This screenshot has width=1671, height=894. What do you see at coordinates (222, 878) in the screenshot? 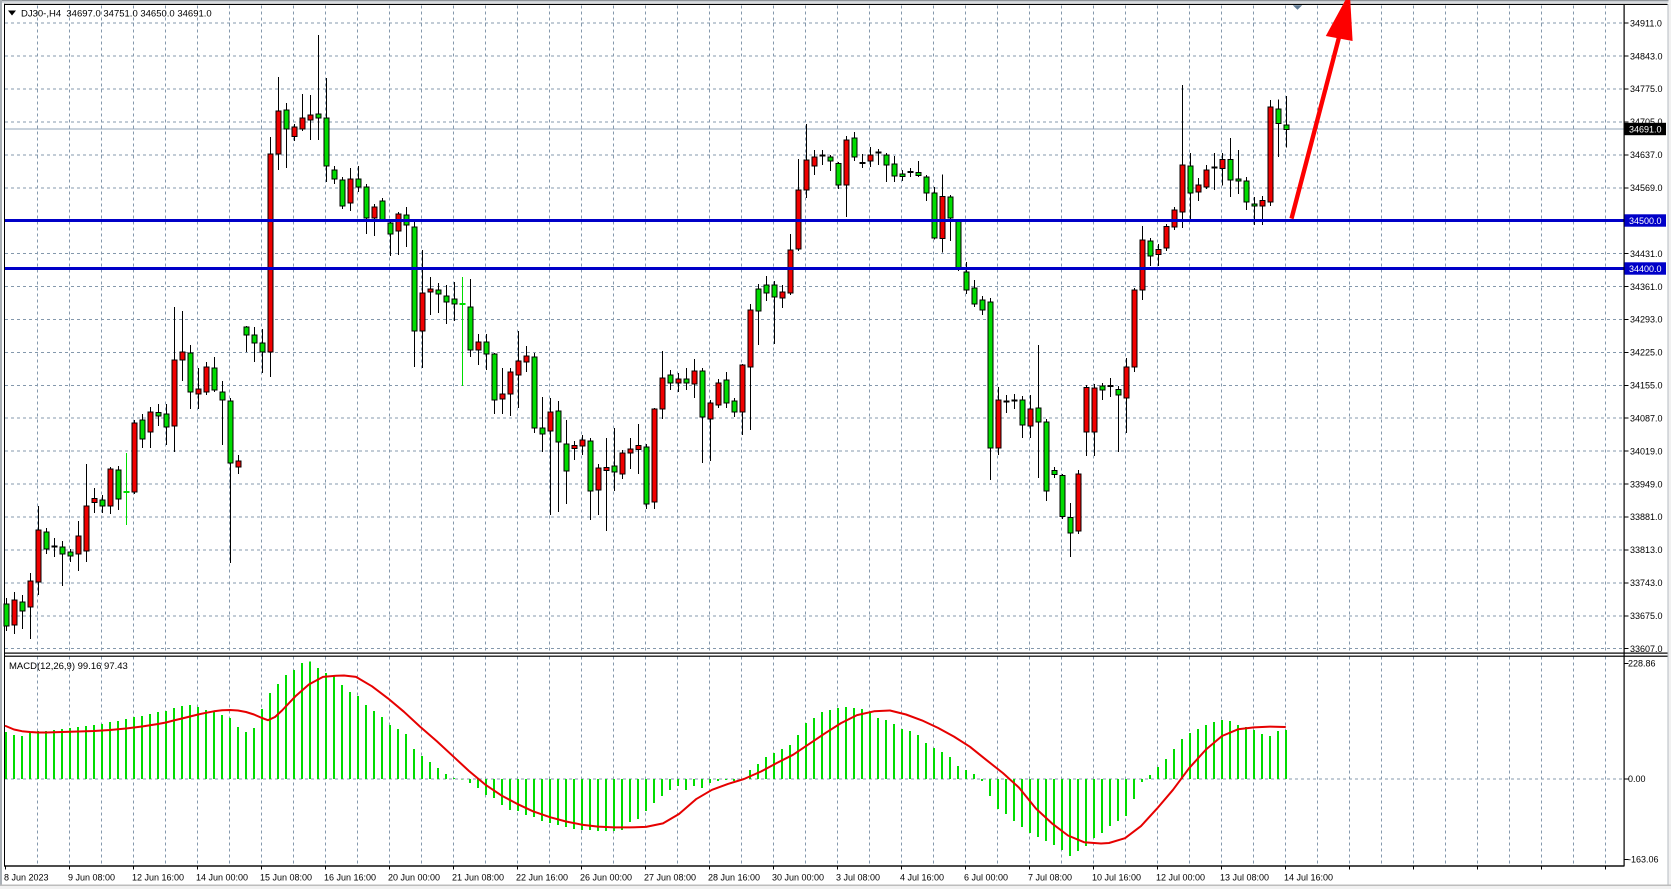
I see `svg-text: 14 Jun 00:00` at bounding box center [222, 878].